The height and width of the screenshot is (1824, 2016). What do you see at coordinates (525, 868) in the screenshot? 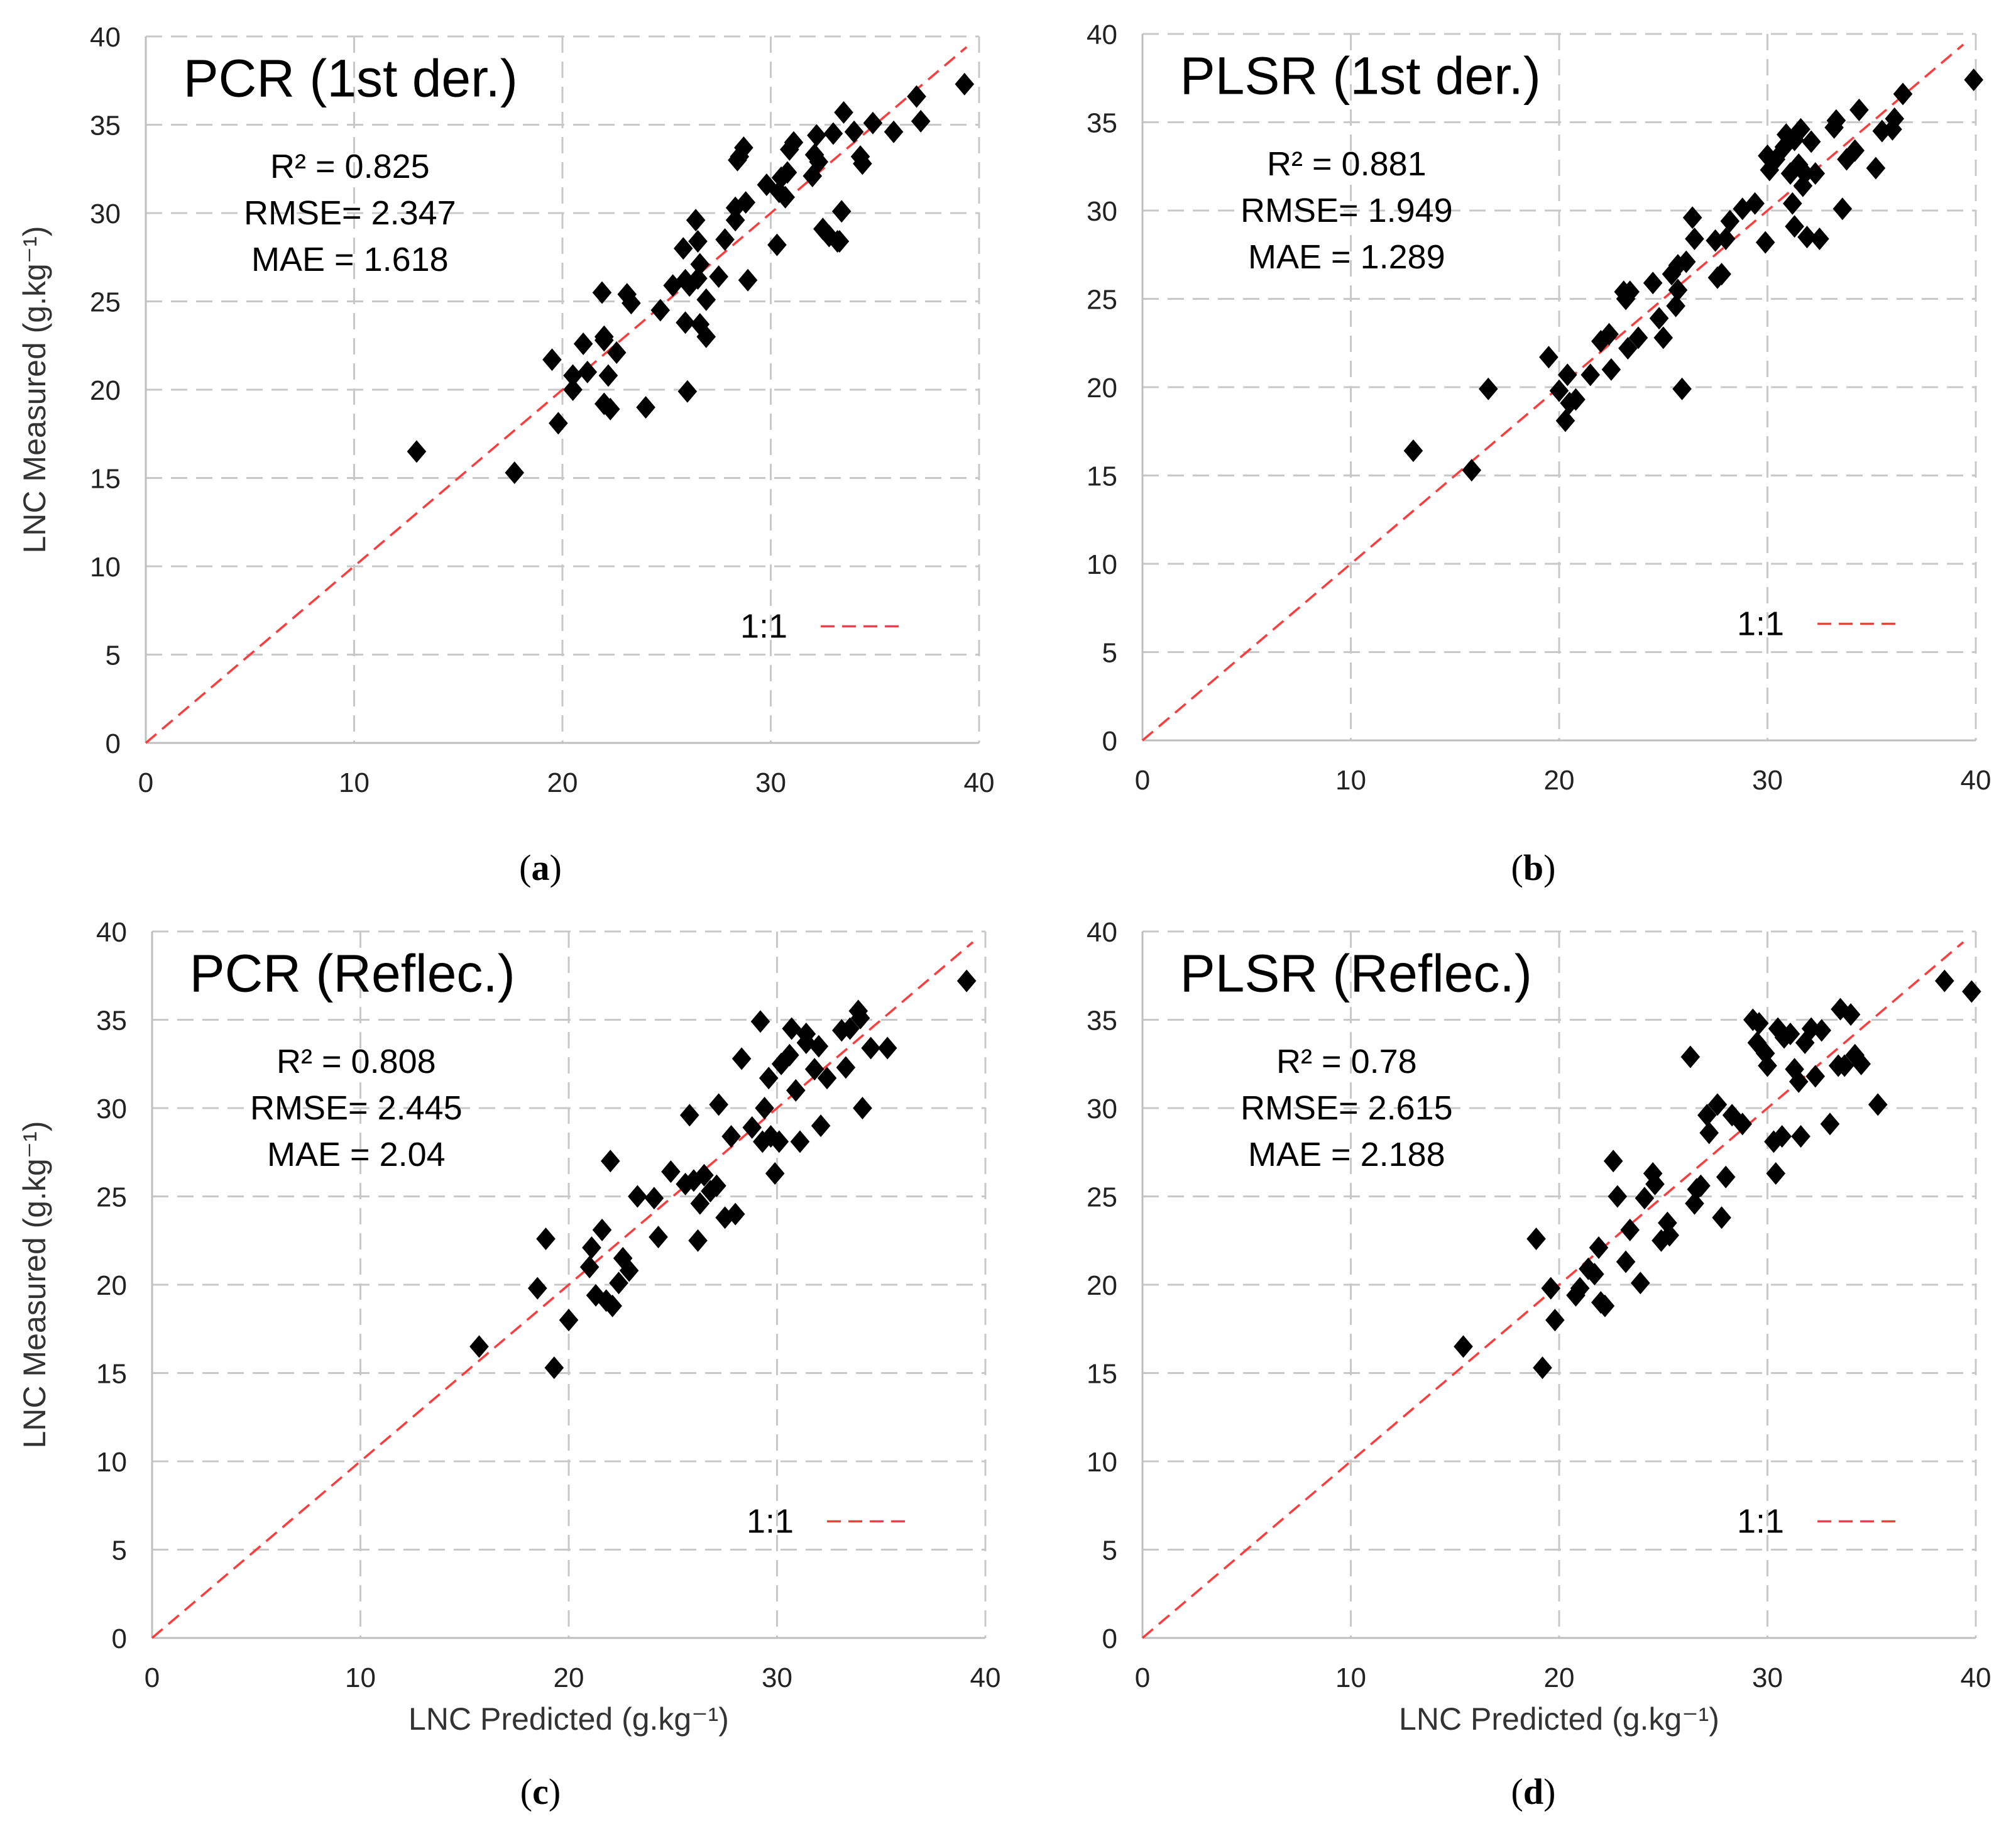
I see `caption-open: (` at bounding box center [525, 868].